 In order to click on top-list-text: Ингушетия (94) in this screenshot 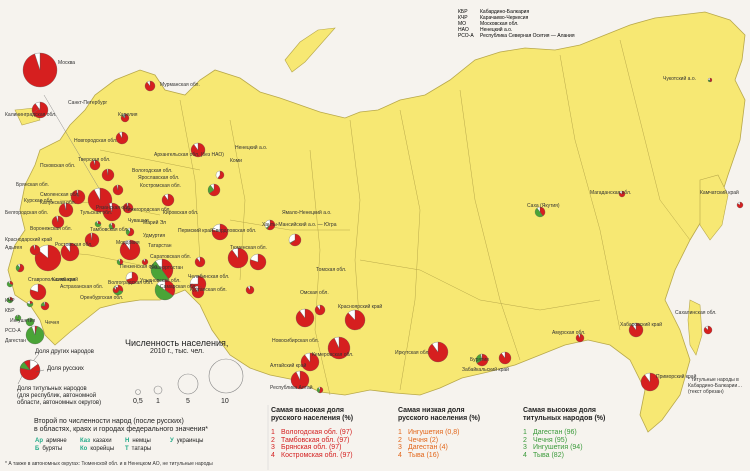, I will do `click(558, 447)`.